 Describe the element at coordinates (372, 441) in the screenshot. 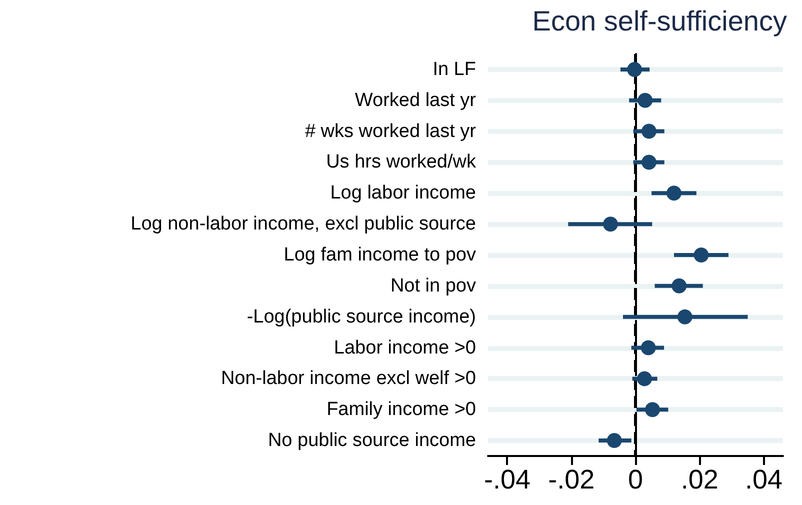

I see `y-tick-label: No public source income` at that location.